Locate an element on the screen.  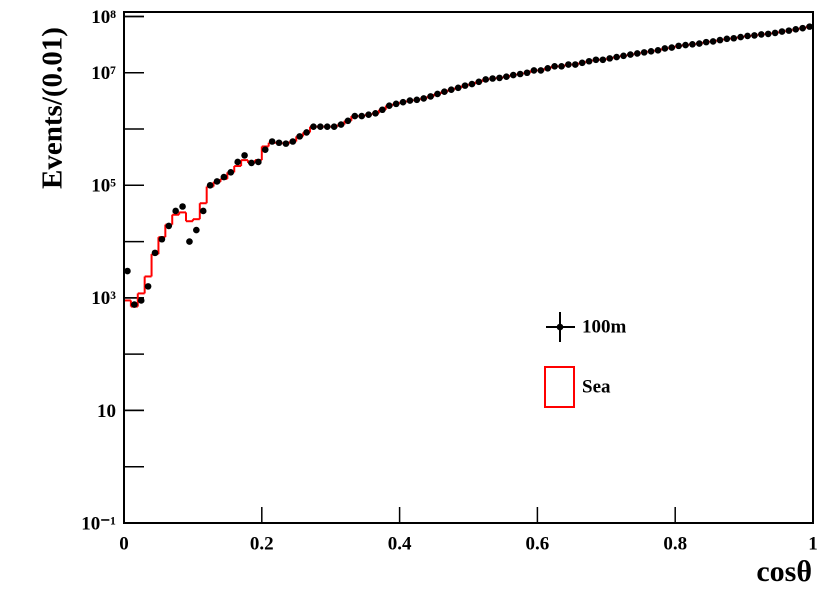
x-tick-label: 0.8 is located at coordinates (675, 543).